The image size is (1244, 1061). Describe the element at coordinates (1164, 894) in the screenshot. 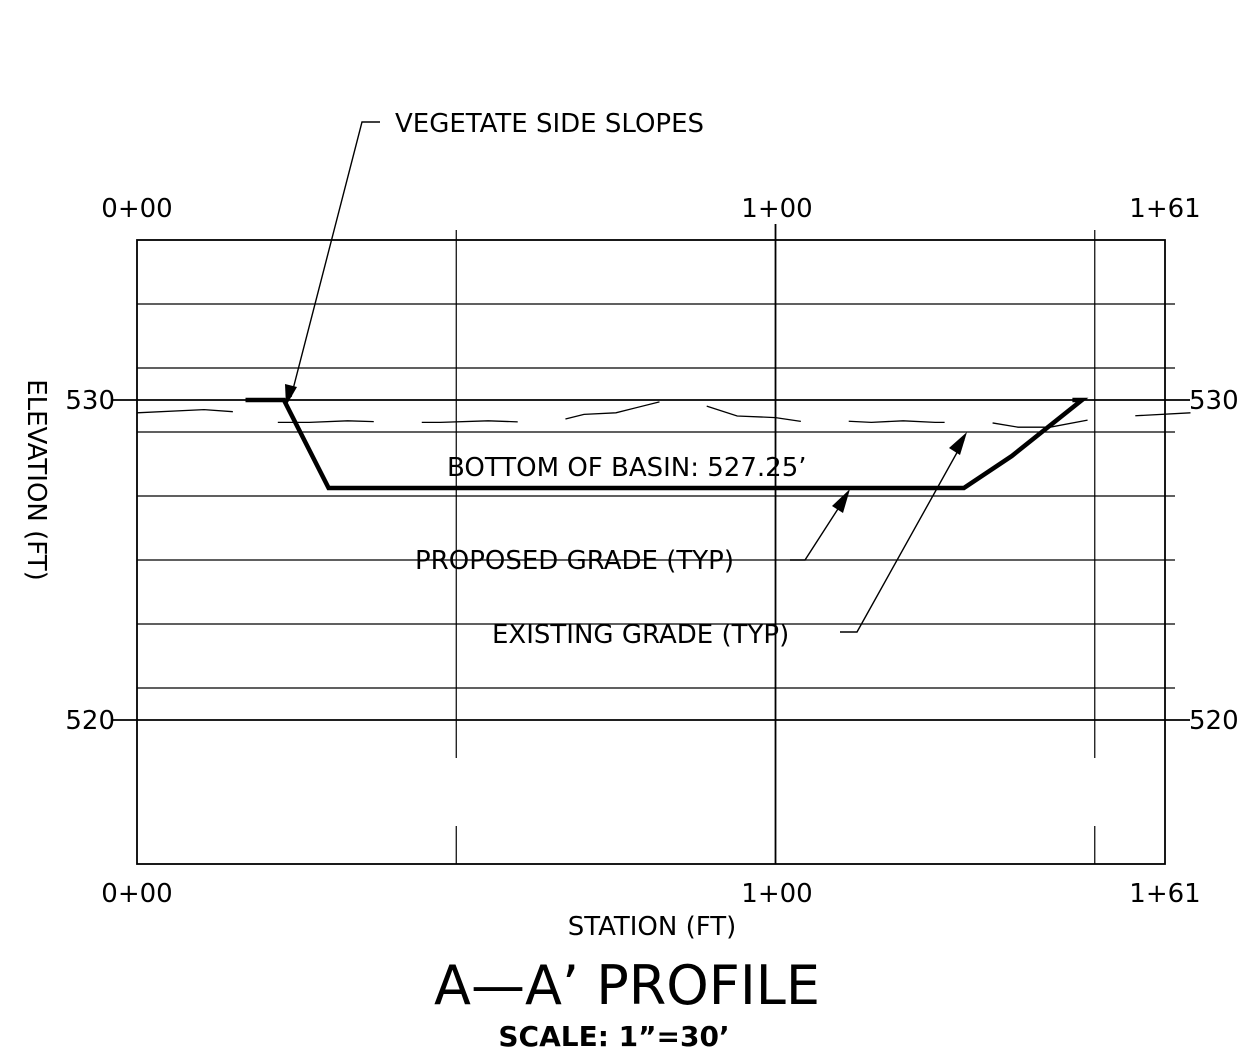

I see `station-tick-bottom-2: 1+61` at that location.